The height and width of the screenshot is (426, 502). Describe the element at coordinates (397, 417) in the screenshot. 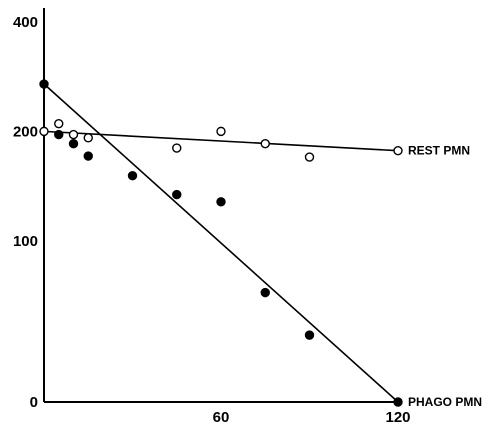

I see `x-tick-label: 120` at that location.